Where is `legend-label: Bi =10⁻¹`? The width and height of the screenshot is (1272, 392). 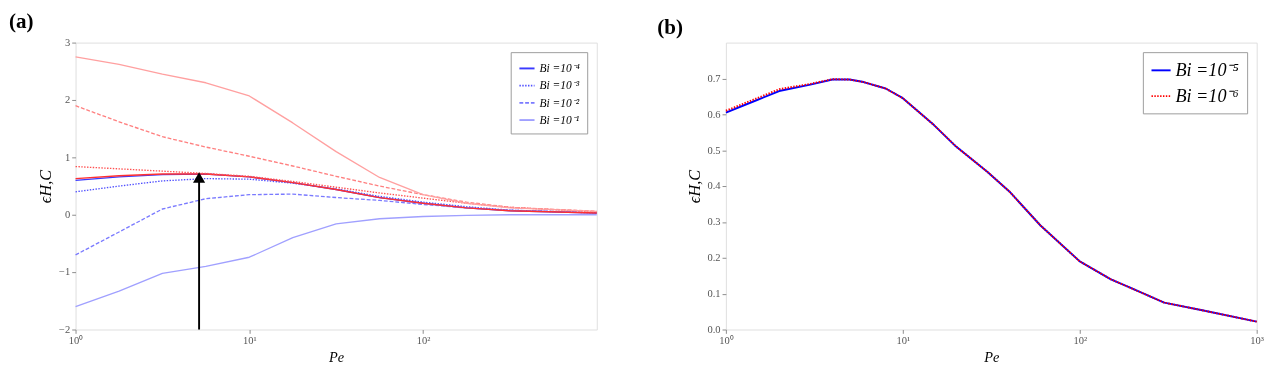
legend-label: Bi =10⁻¹ is located at coordinates (559, 119).